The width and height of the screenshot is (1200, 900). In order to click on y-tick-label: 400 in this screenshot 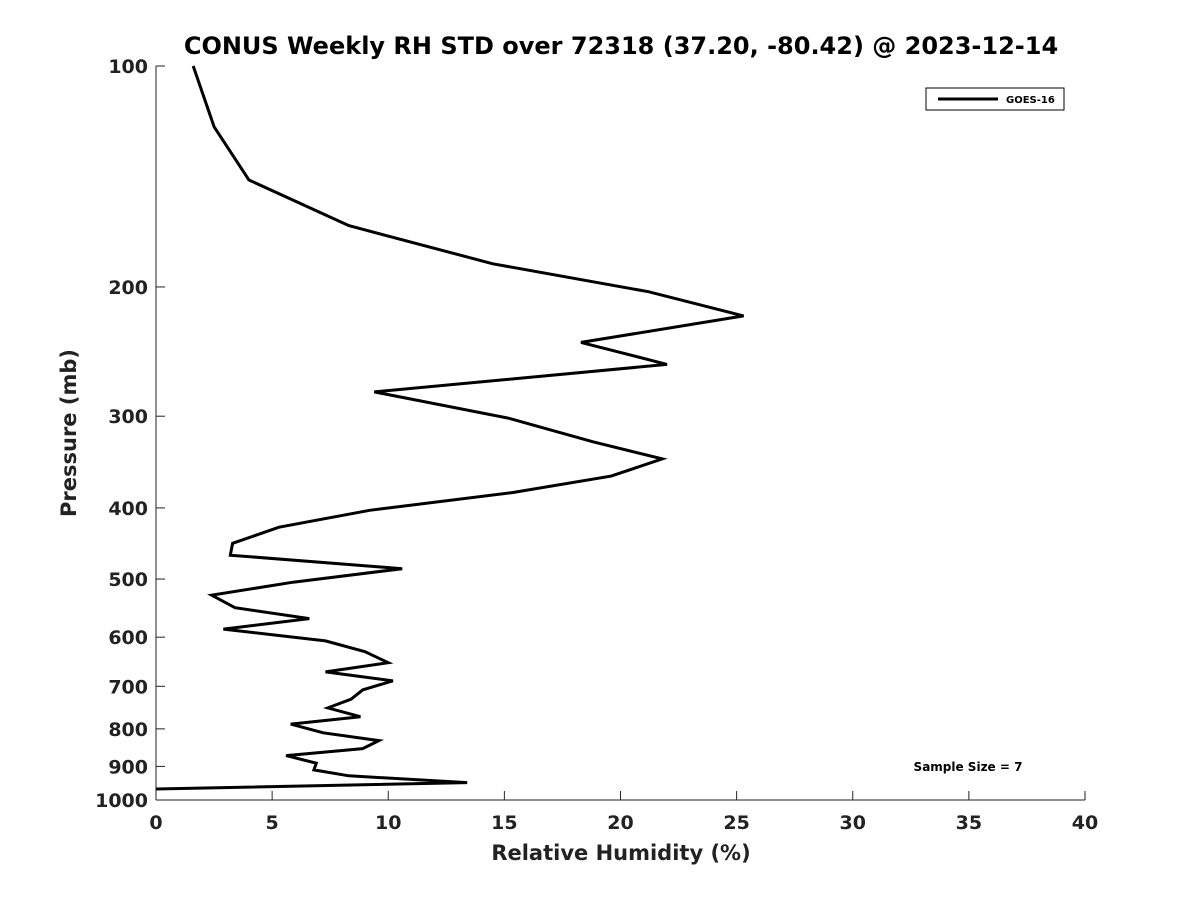, I will do `click(128, 509)`.